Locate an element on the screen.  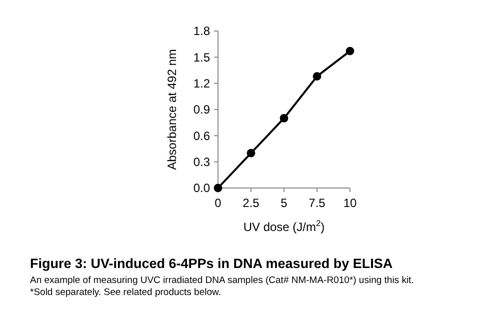
y-tick-label: 0.6 is located at coordinates (201, 135).